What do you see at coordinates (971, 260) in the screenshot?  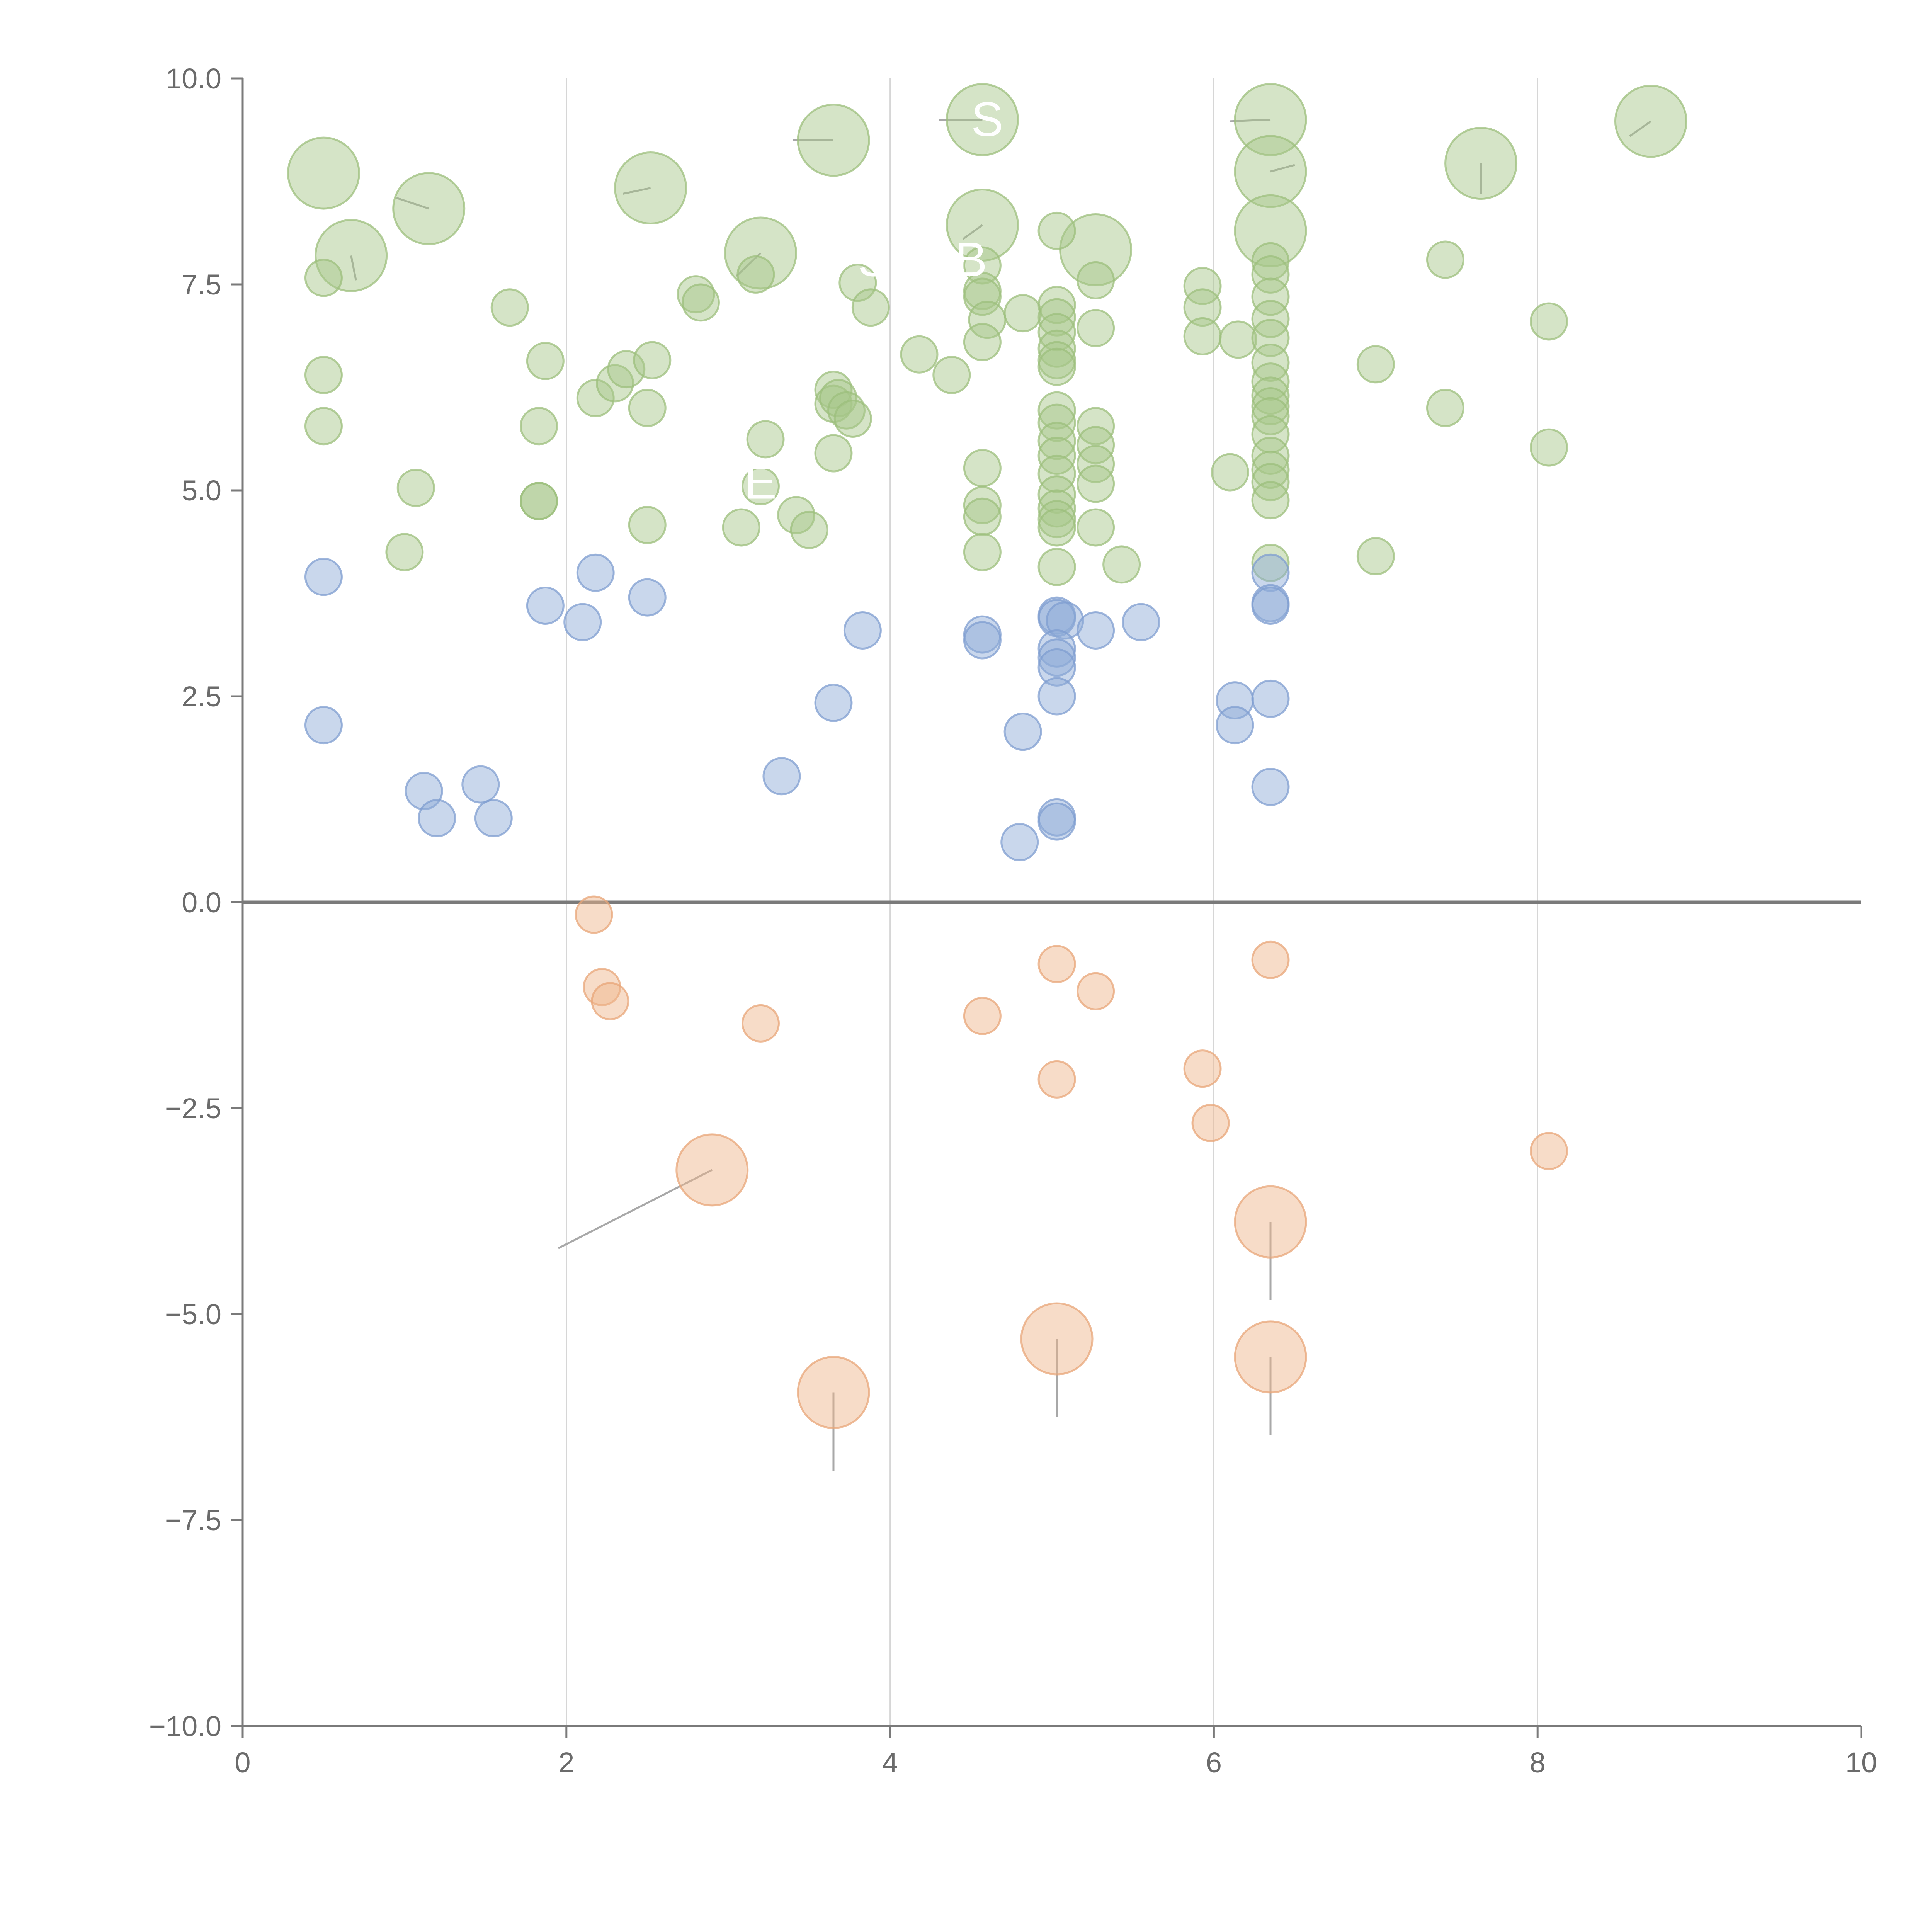 I see `bubble-label: B` at bounding box center [971, 260].